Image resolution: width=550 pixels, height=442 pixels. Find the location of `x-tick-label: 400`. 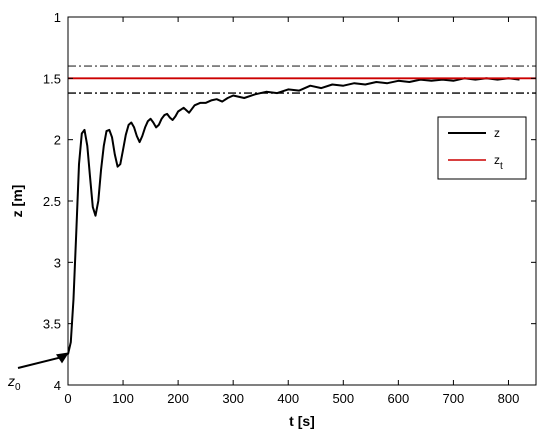

x-tick-label: 400 is located at coordinates (288, 398).